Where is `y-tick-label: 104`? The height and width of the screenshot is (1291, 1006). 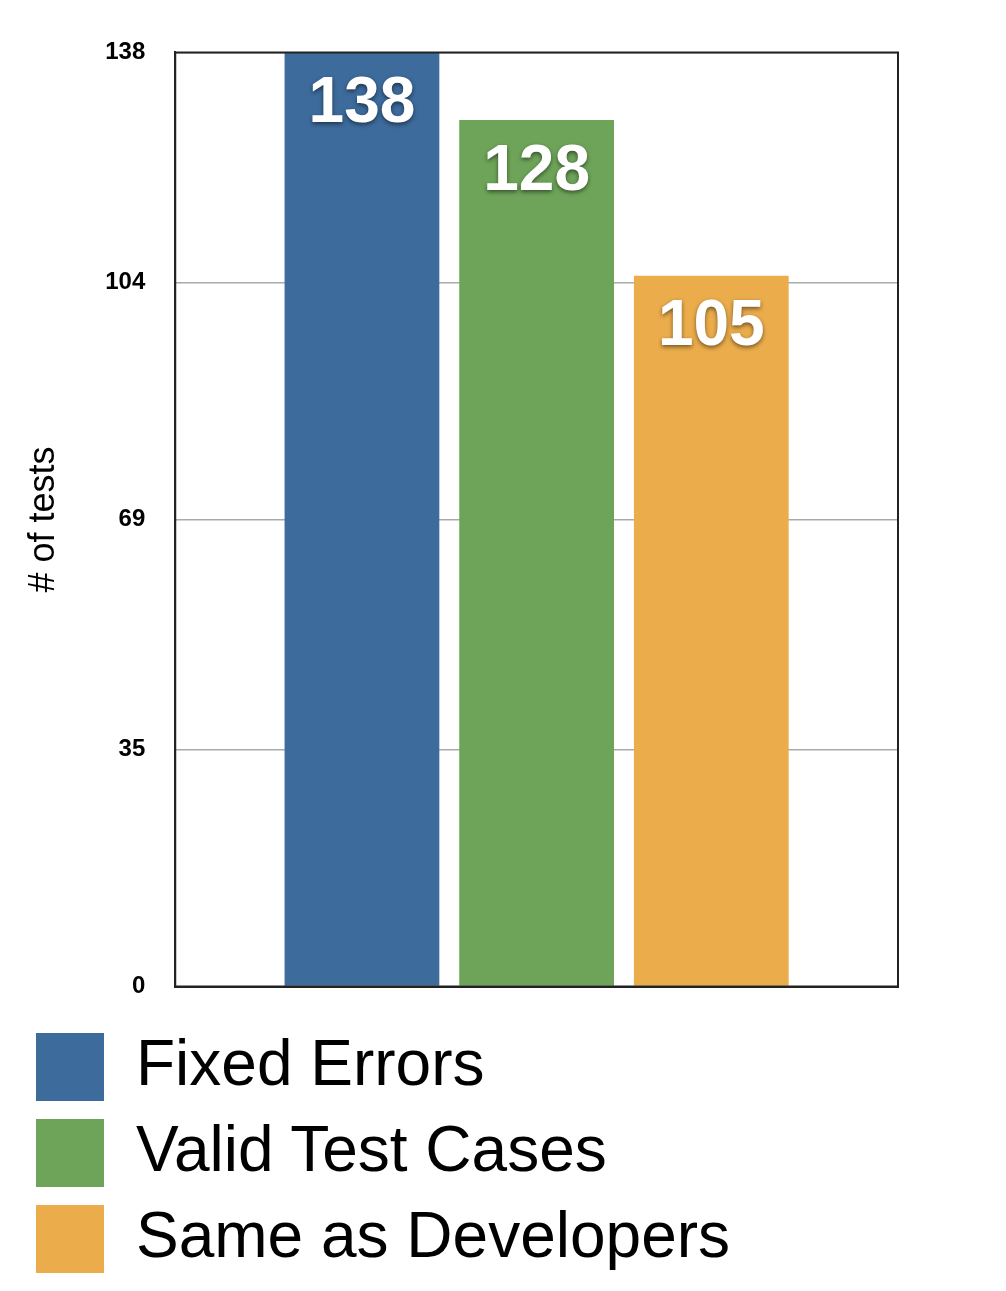
y-tick-label: 104 is located at coordinates (125, 281).